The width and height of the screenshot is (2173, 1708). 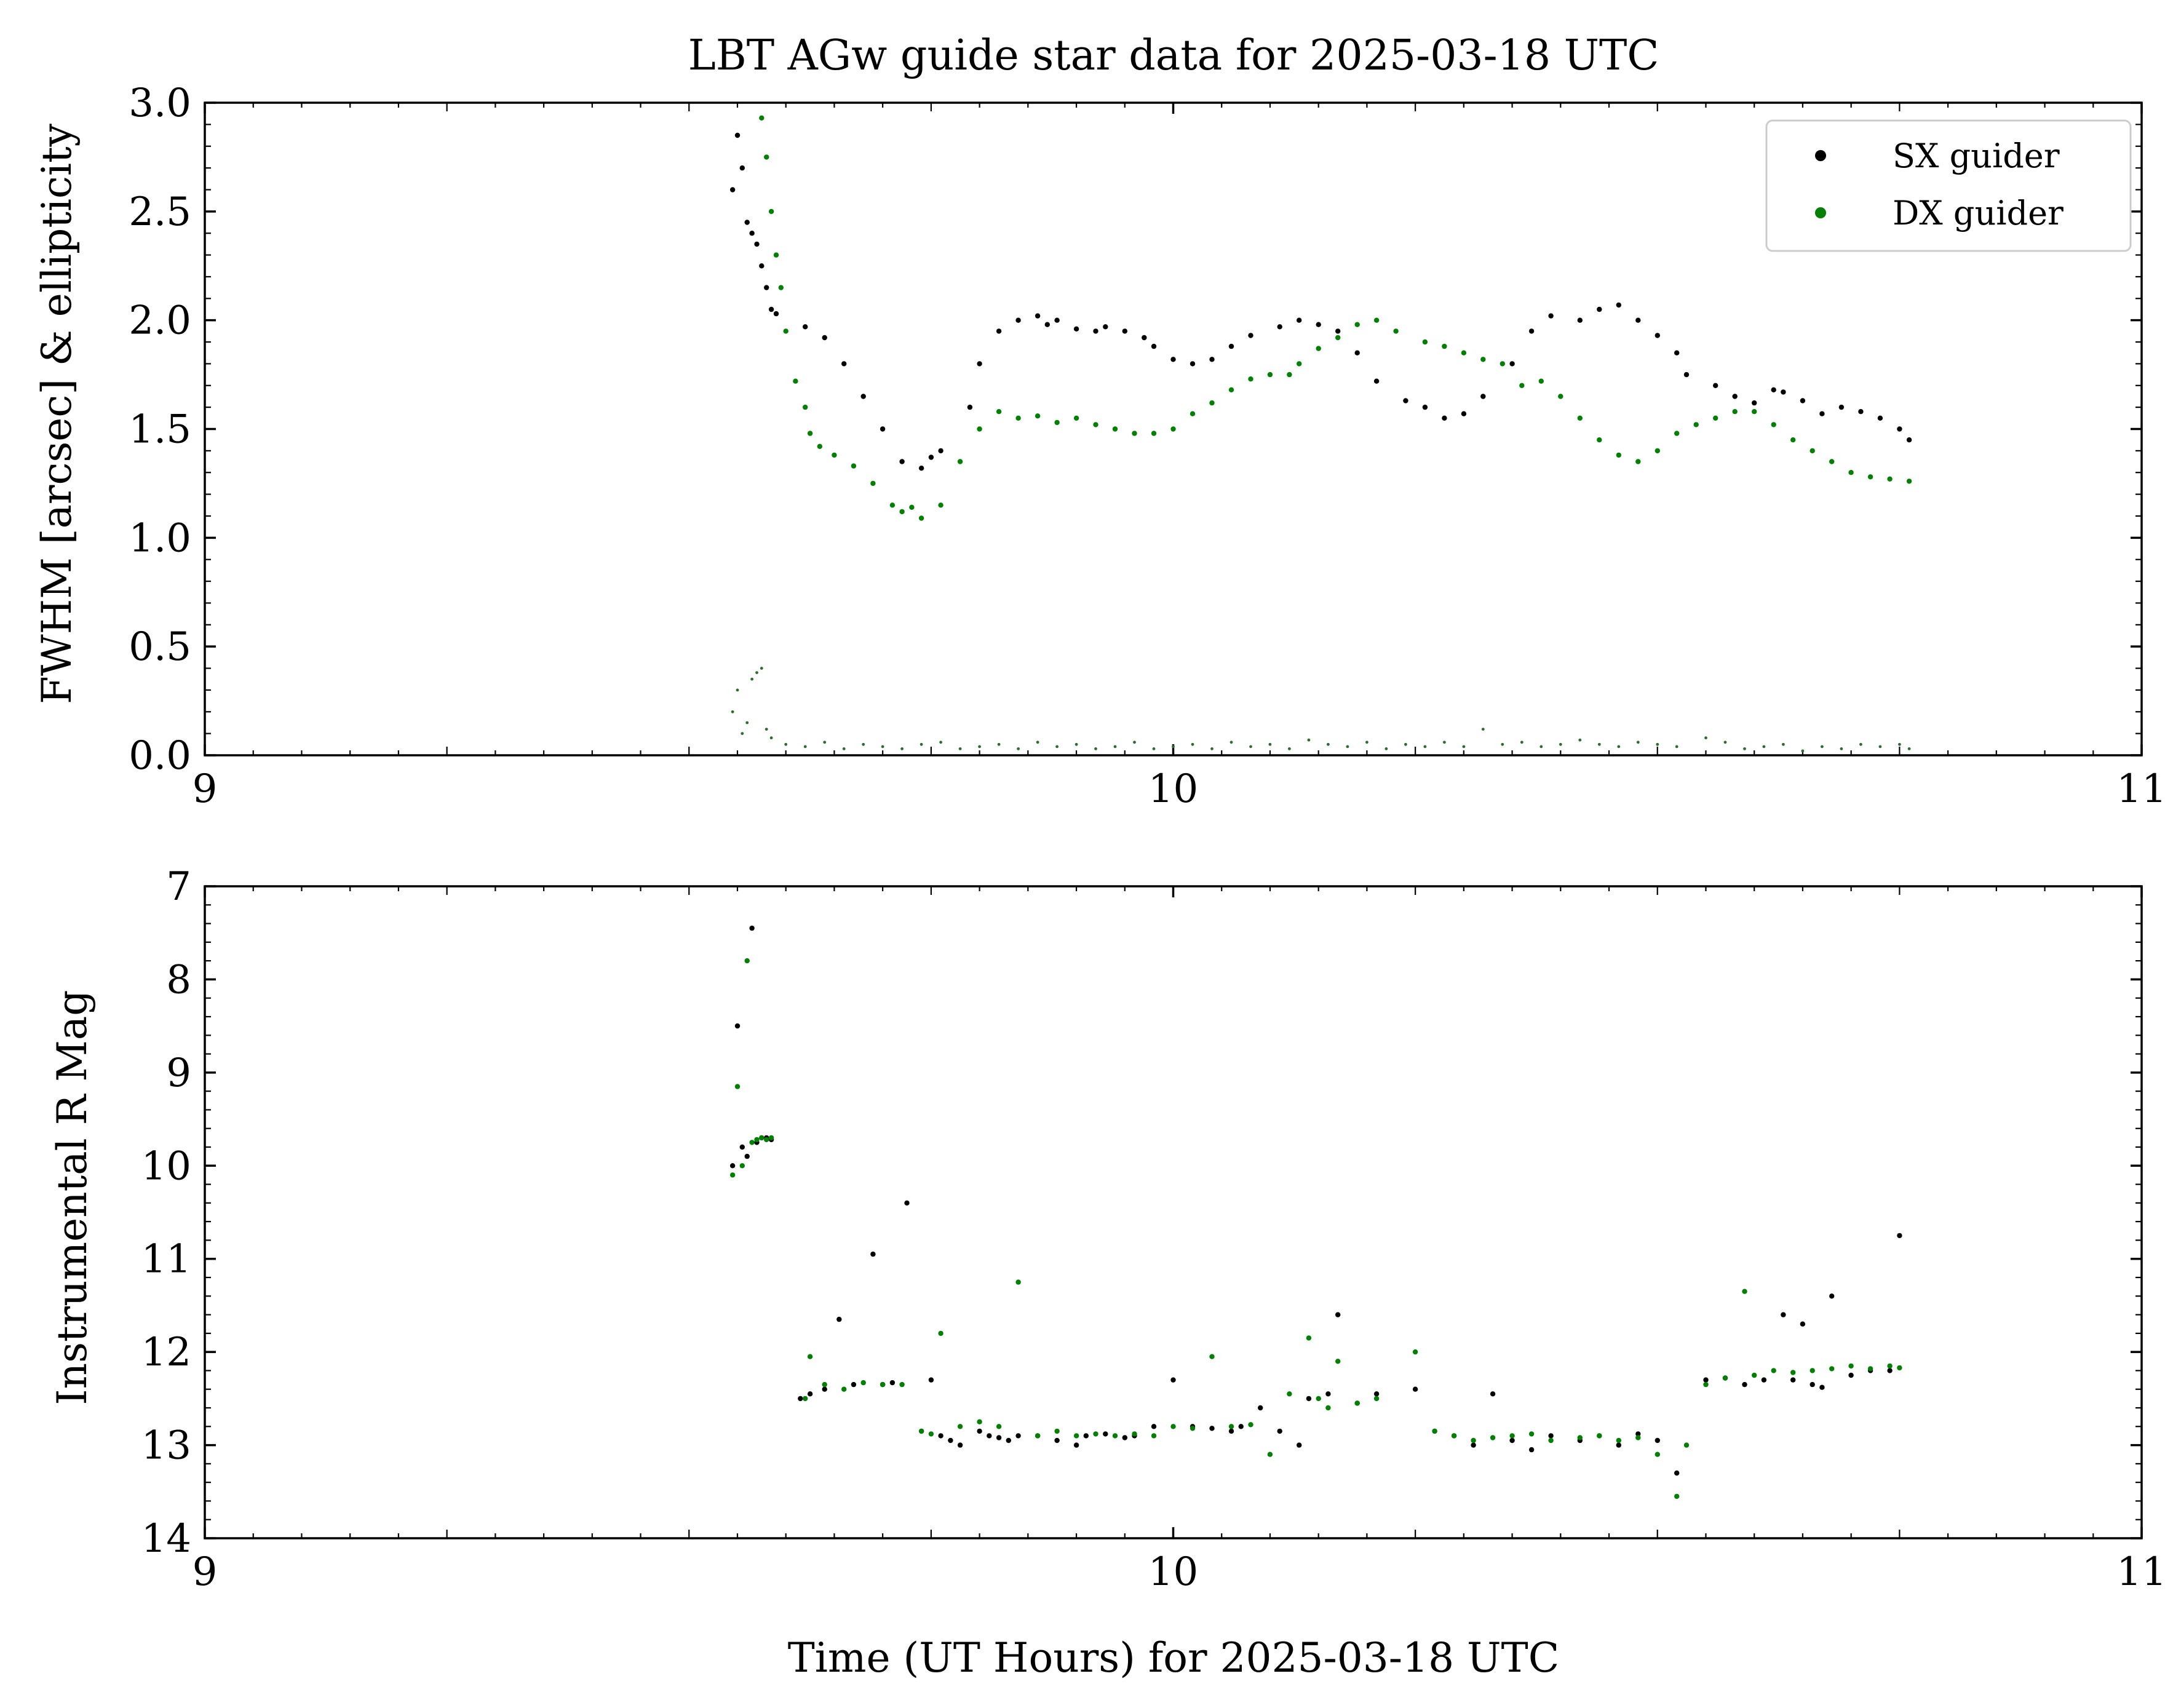 I want to click on y-tick-label: 11, so click(x=166, y=1260).